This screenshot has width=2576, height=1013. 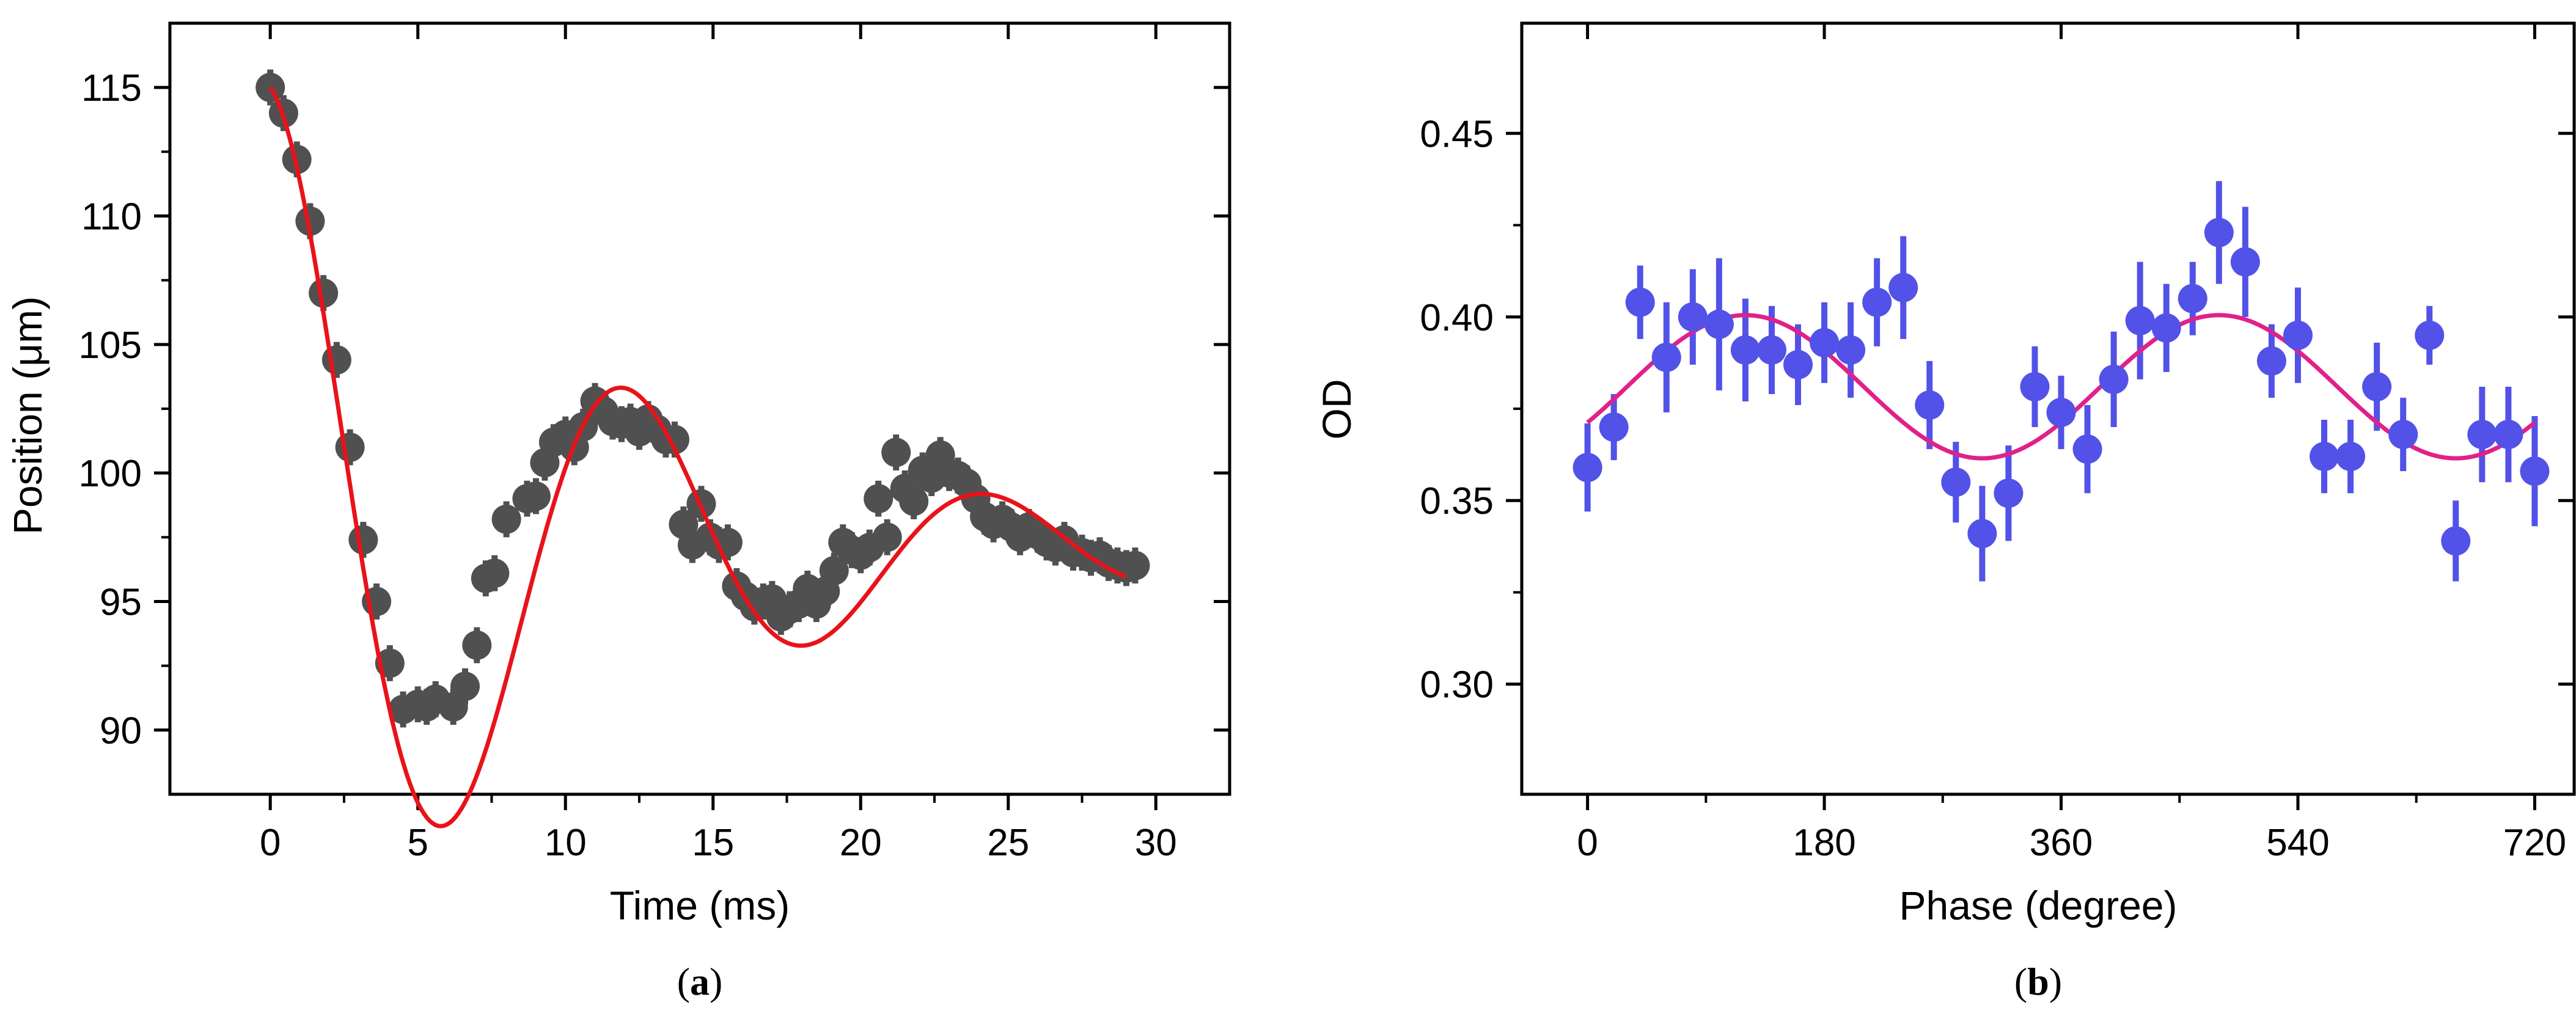 I want to click on panel-b-xtick-label: 180, so click(x=1824, y=843).